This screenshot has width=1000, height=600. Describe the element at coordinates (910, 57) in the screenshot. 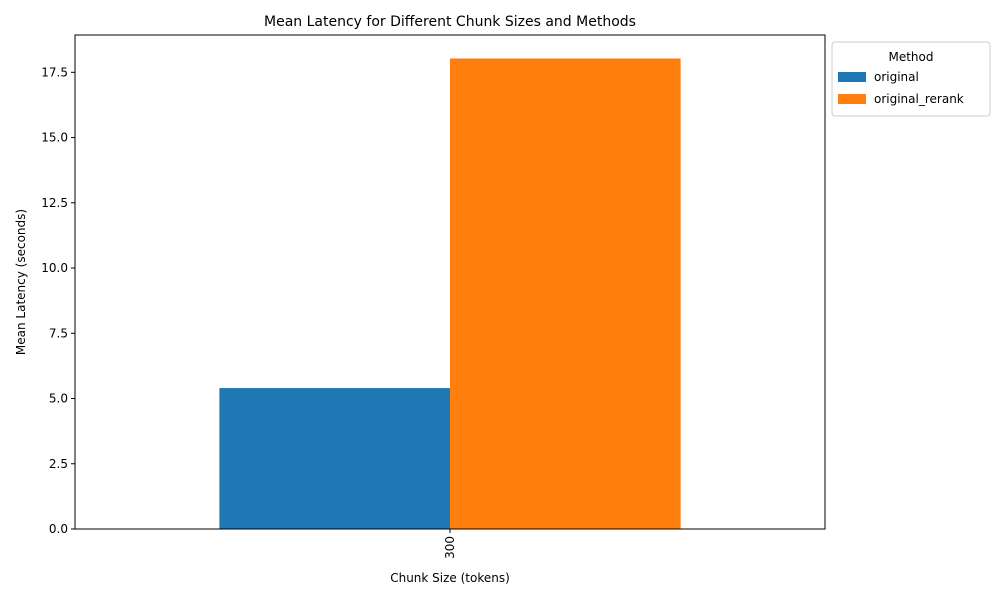

I see `legend-title: Method` at that location.